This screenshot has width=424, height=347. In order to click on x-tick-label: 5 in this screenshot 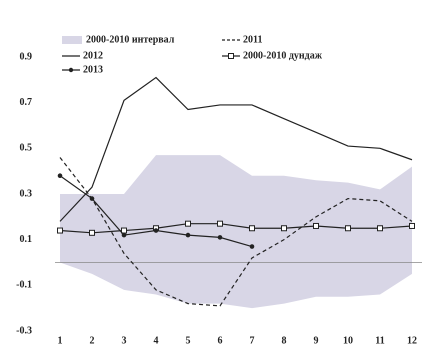, I will do `click(188, 340)`.